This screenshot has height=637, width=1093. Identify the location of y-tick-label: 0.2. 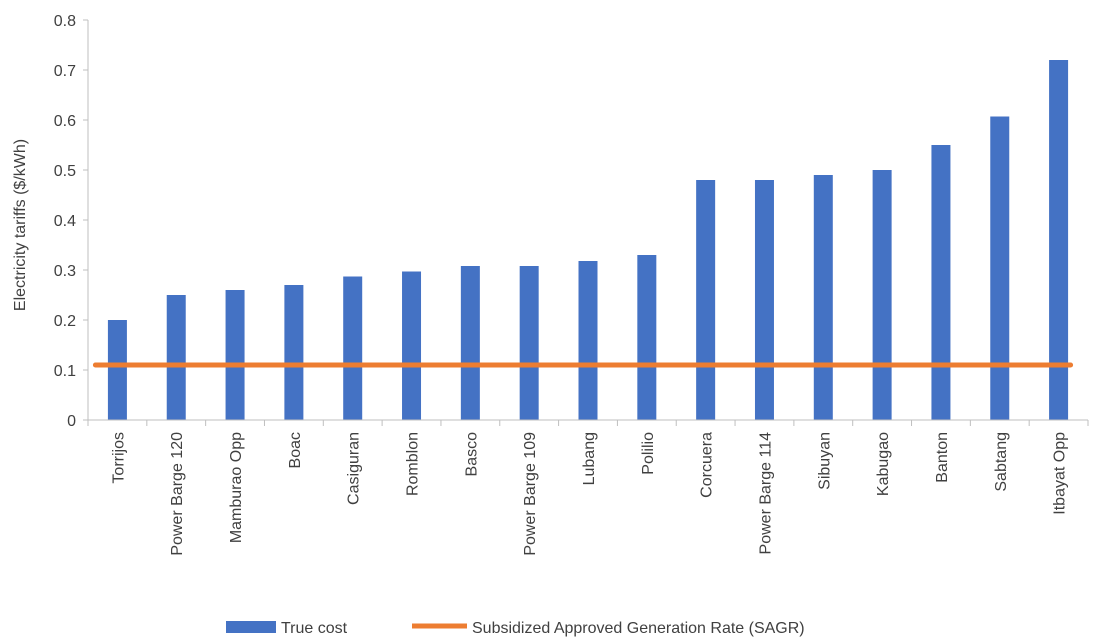
(65, 321).